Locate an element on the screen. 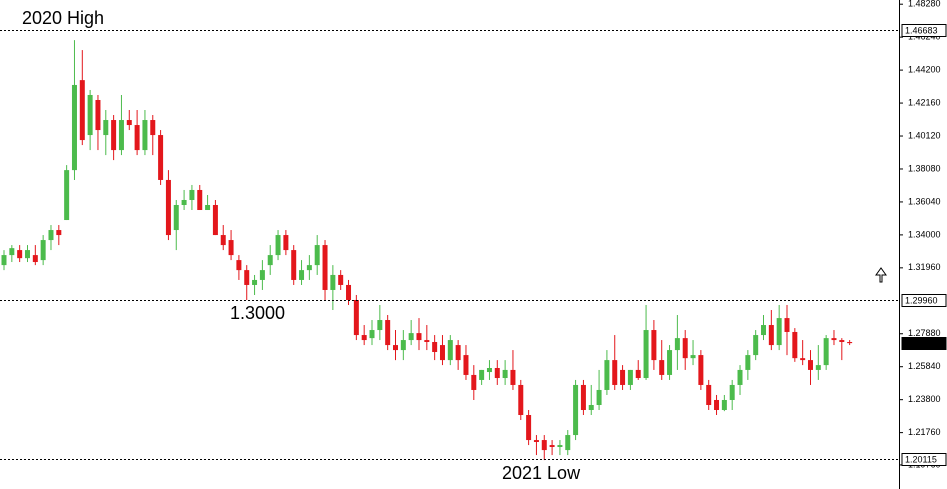  up-arrow-icon is located at coordinates (881, 275).